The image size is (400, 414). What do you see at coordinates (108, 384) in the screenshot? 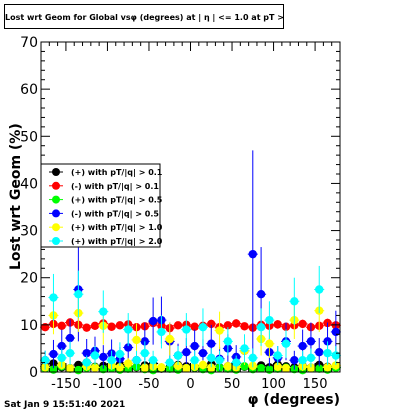
I see `x-tick-label: -100` at bounding box center [108, 384].